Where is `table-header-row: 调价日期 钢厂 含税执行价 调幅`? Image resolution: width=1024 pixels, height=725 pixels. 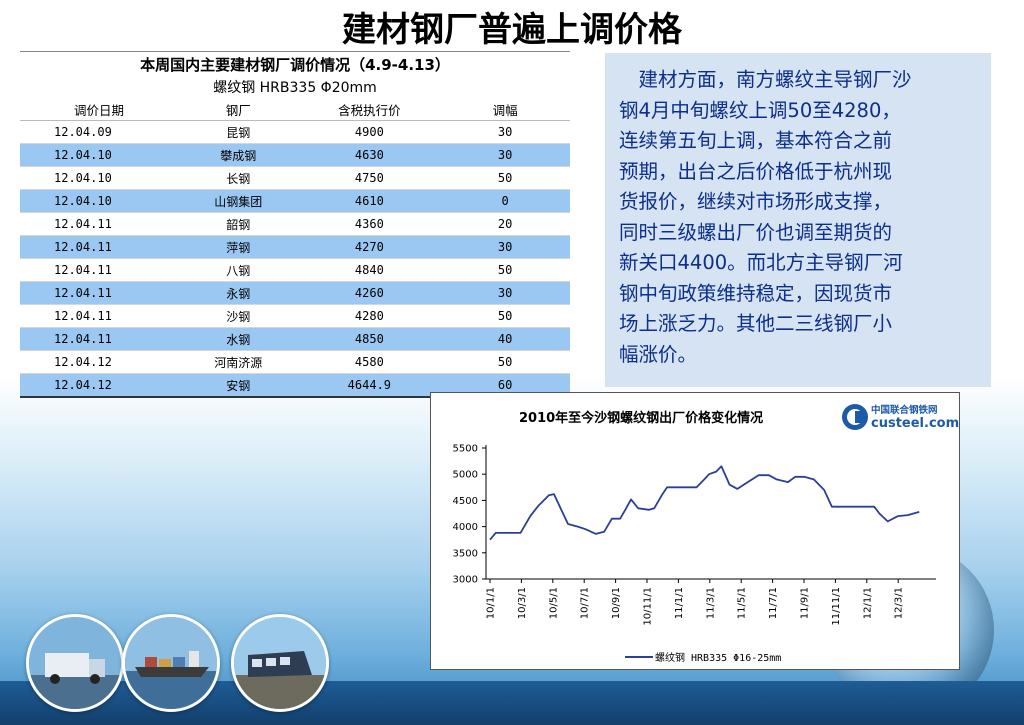 table-header-row: 调价日期 钢厂 含税执行价 调幅 is located at coordinates (295, 109).